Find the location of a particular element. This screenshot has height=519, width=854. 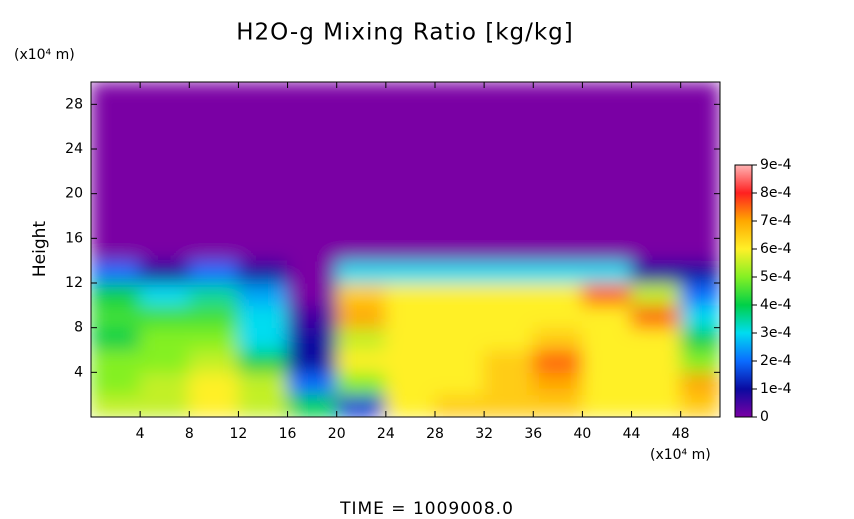

y-tick-label: 20 is located at coordinates (74, 194).